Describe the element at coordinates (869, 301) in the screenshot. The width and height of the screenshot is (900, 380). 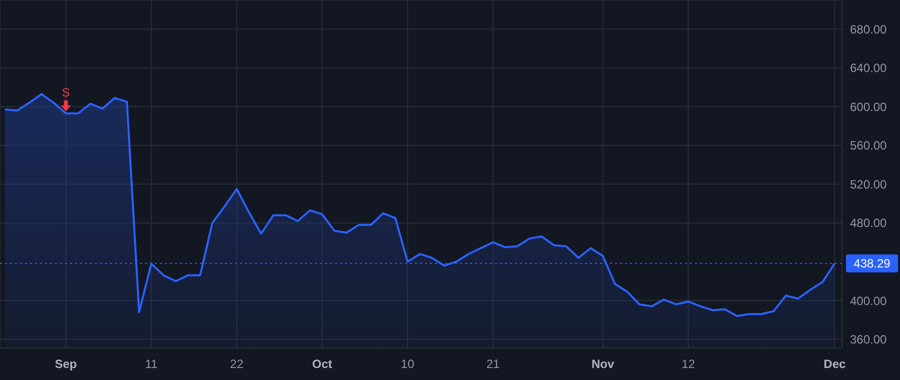
I see `y-tick-label: 400.00` at that location.